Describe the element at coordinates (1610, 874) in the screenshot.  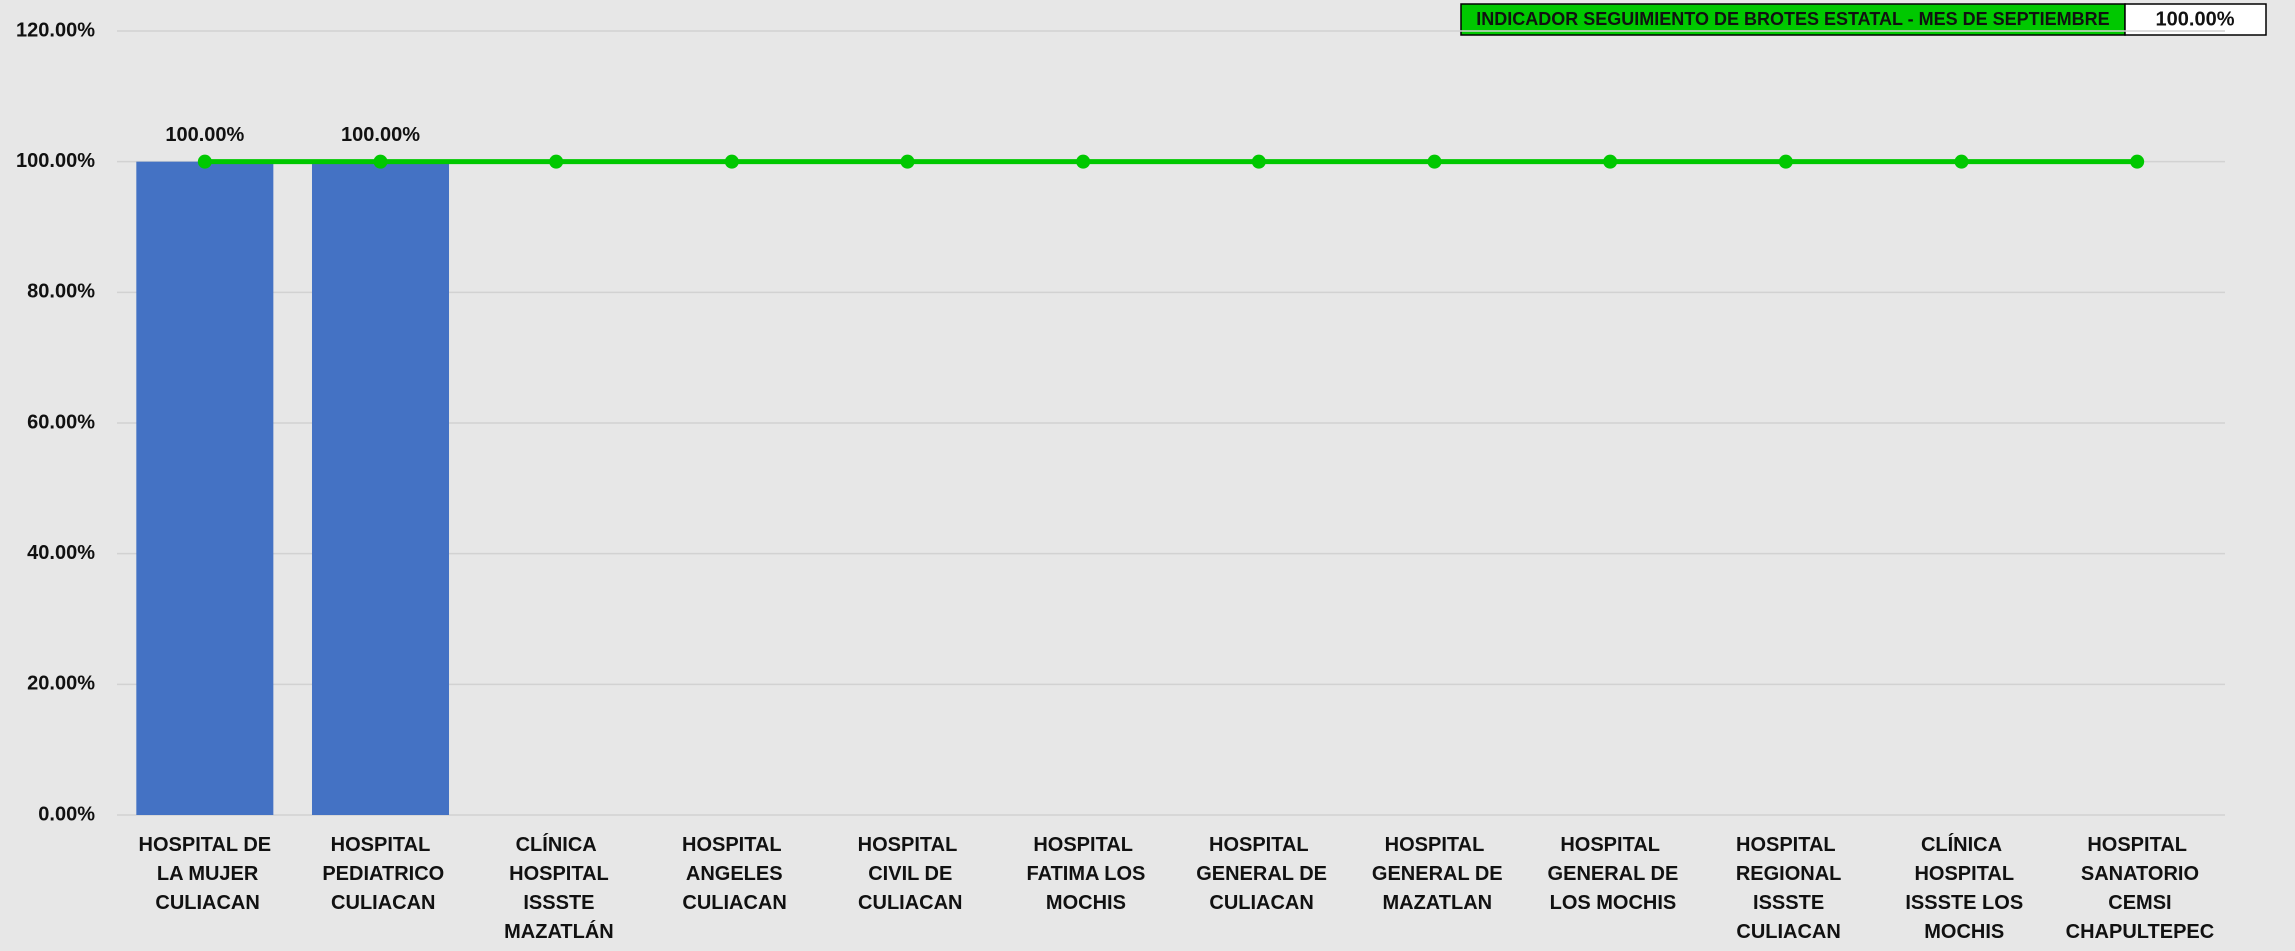
I see `x-tick-label: HOSPITAL GENERAL DE LOS MOCHIS` at that location.